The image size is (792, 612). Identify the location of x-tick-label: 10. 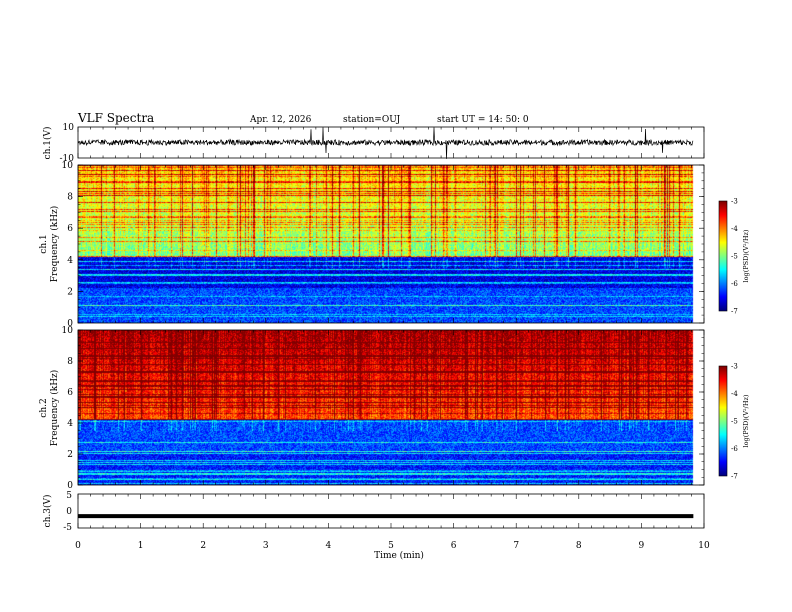
(704, 546).